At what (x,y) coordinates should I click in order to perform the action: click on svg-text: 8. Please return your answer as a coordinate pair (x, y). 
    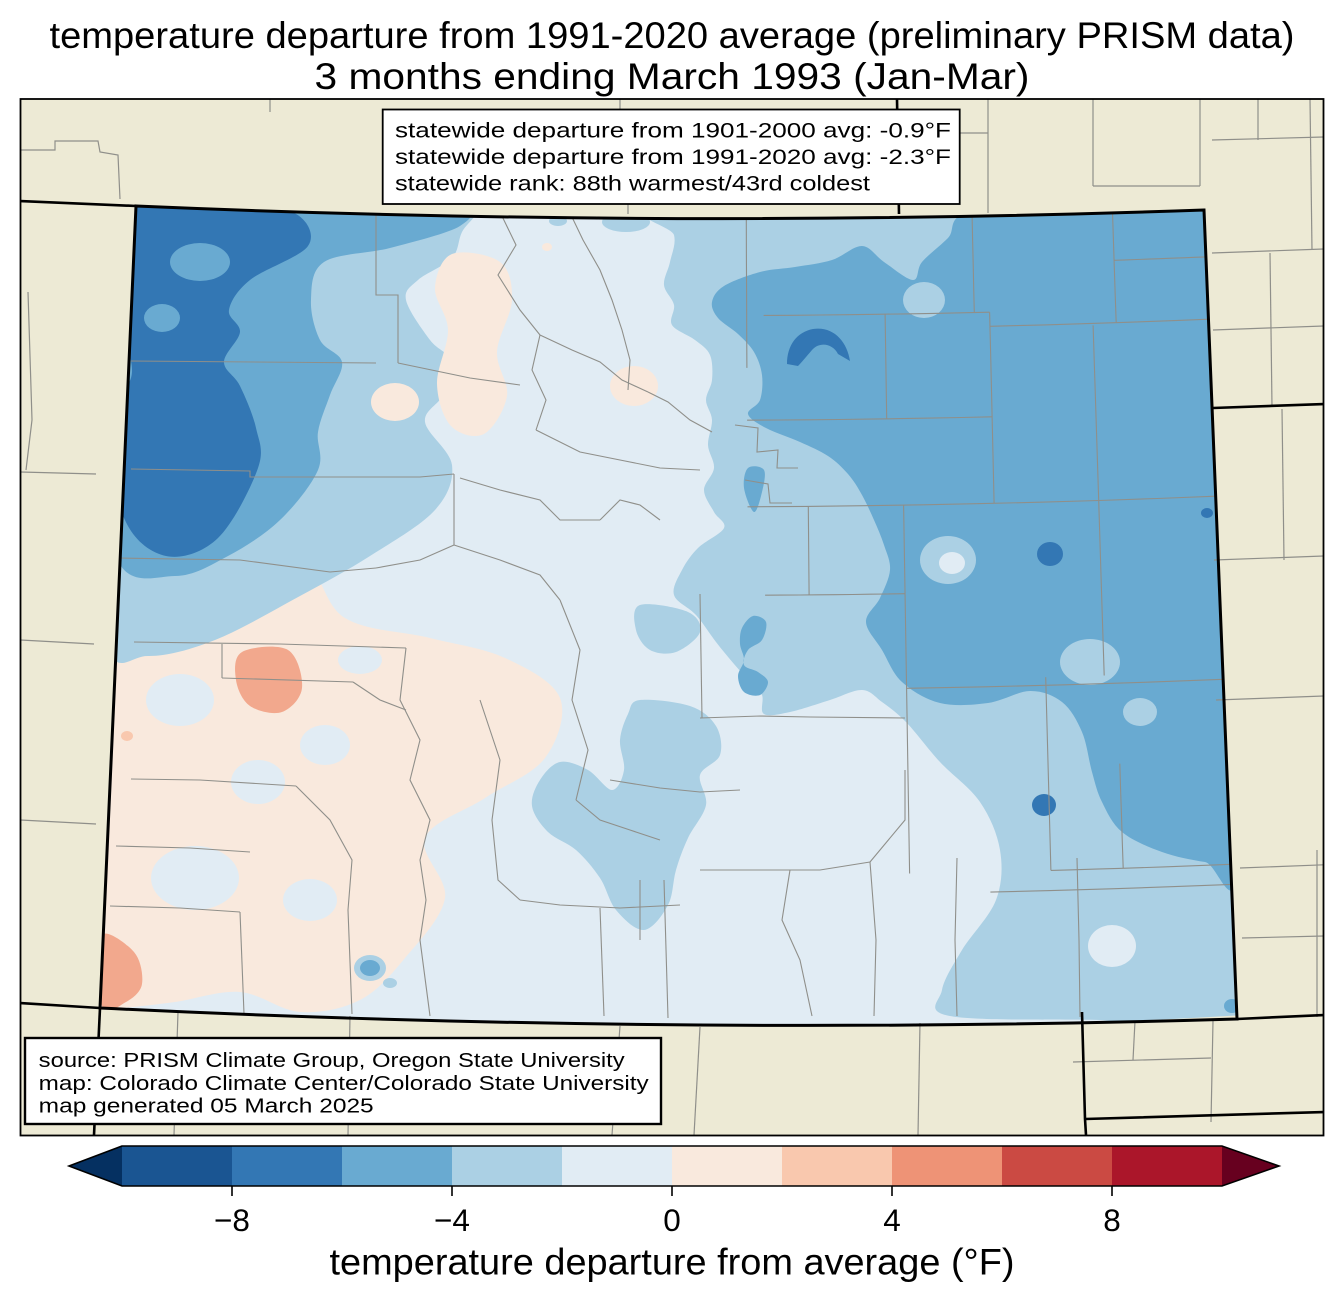
    Looking at the image, I should click on (1112, 1220).